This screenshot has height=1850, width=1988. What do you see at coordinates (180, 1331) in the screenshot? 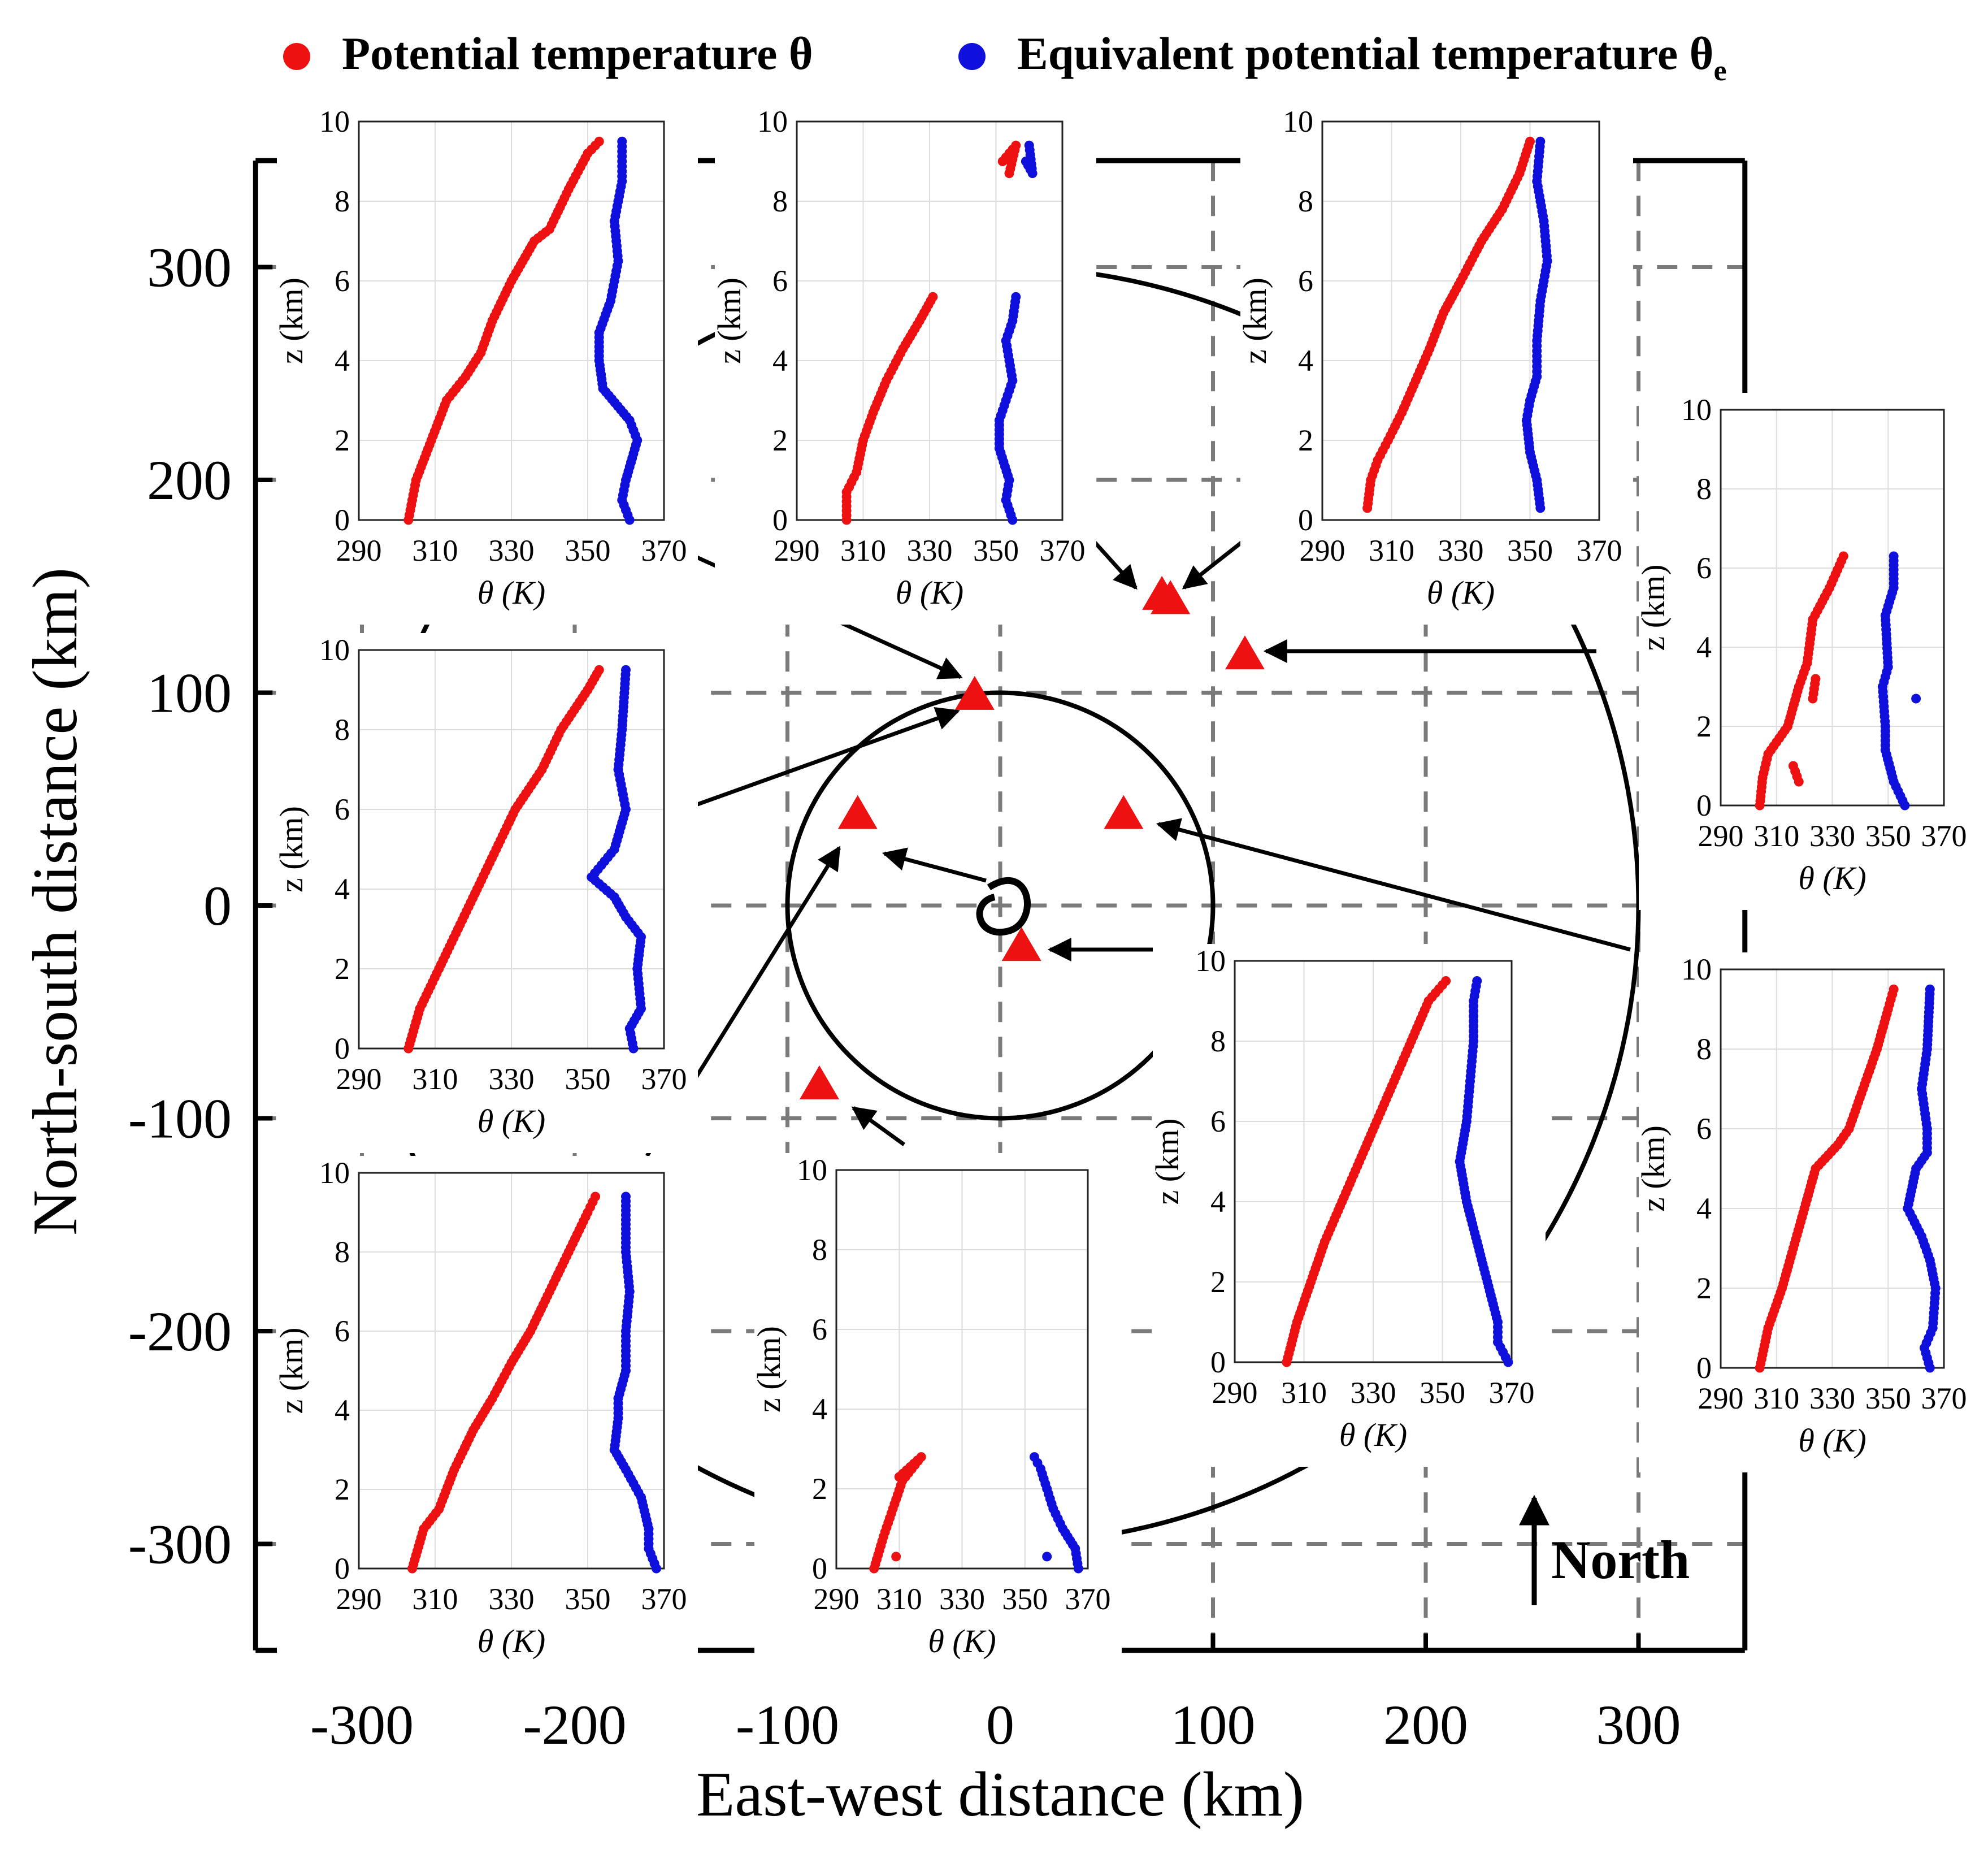
I see `map-y-tick-label: -200` at bounding box center [180, 1331].